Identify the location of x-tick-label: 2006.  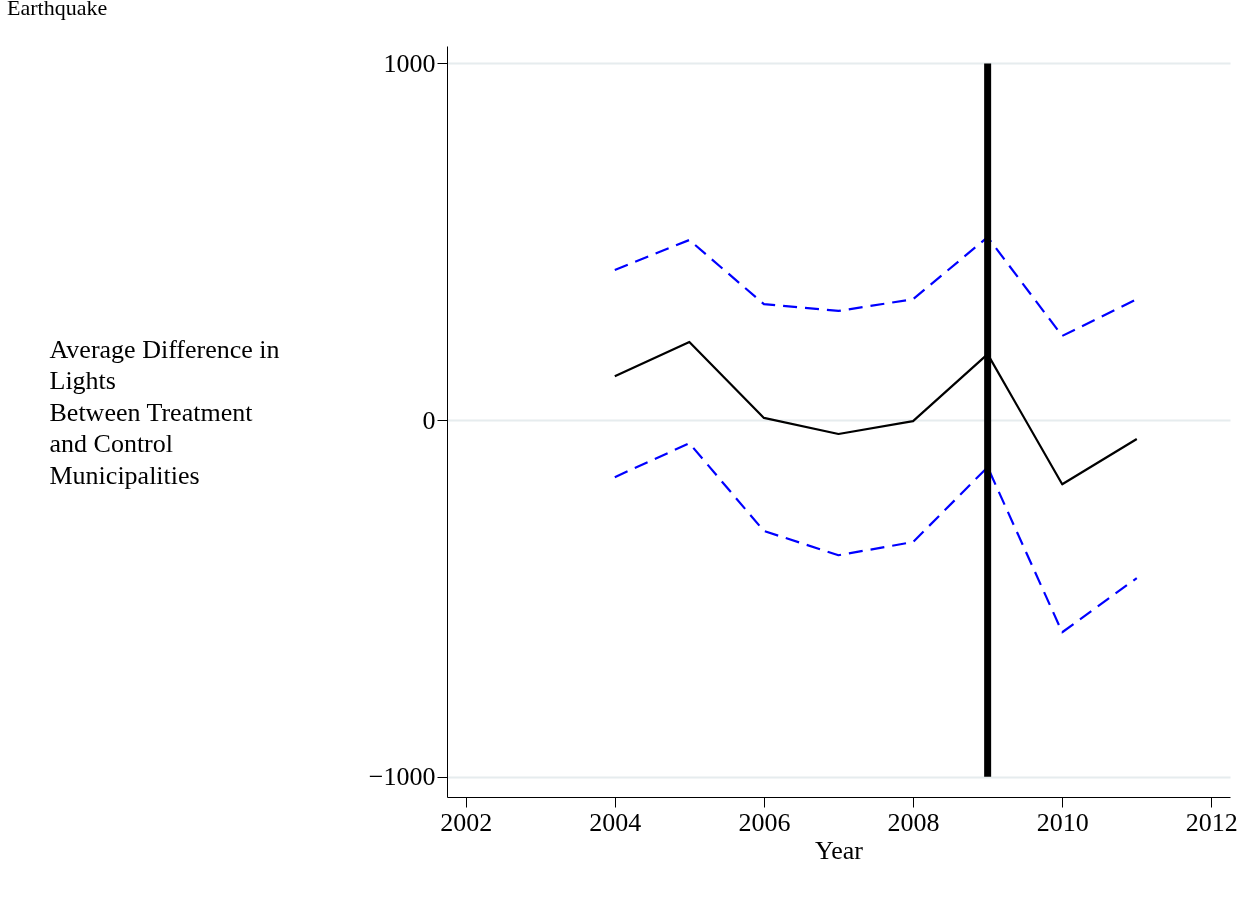
(764, 822).